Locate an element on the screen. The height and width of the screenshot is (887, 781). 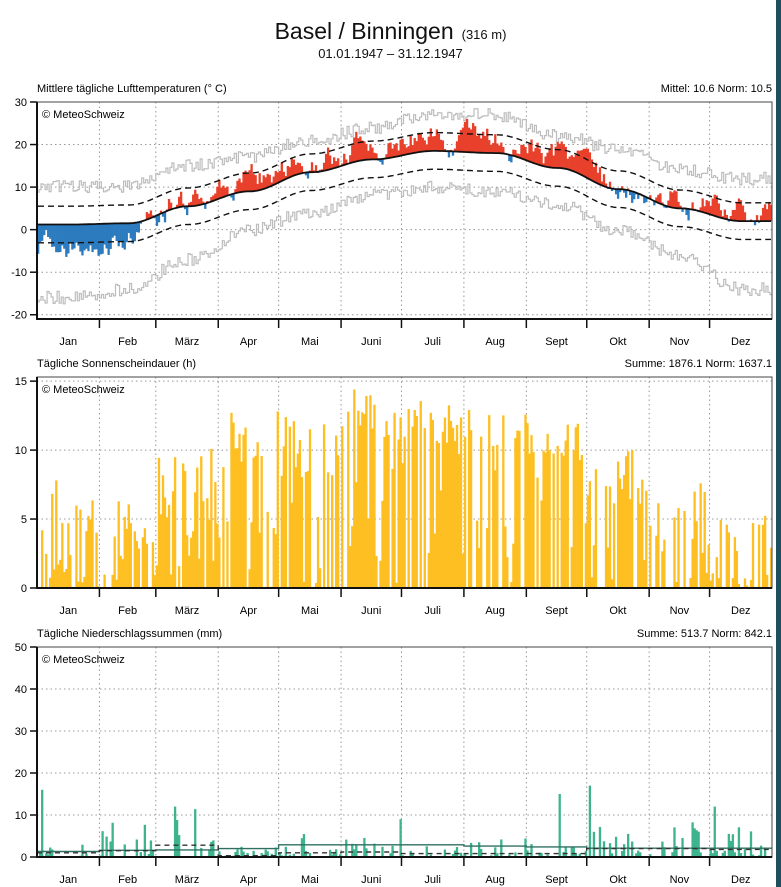
station-name: Basel / Binningen is located at coordinates (364, 31).